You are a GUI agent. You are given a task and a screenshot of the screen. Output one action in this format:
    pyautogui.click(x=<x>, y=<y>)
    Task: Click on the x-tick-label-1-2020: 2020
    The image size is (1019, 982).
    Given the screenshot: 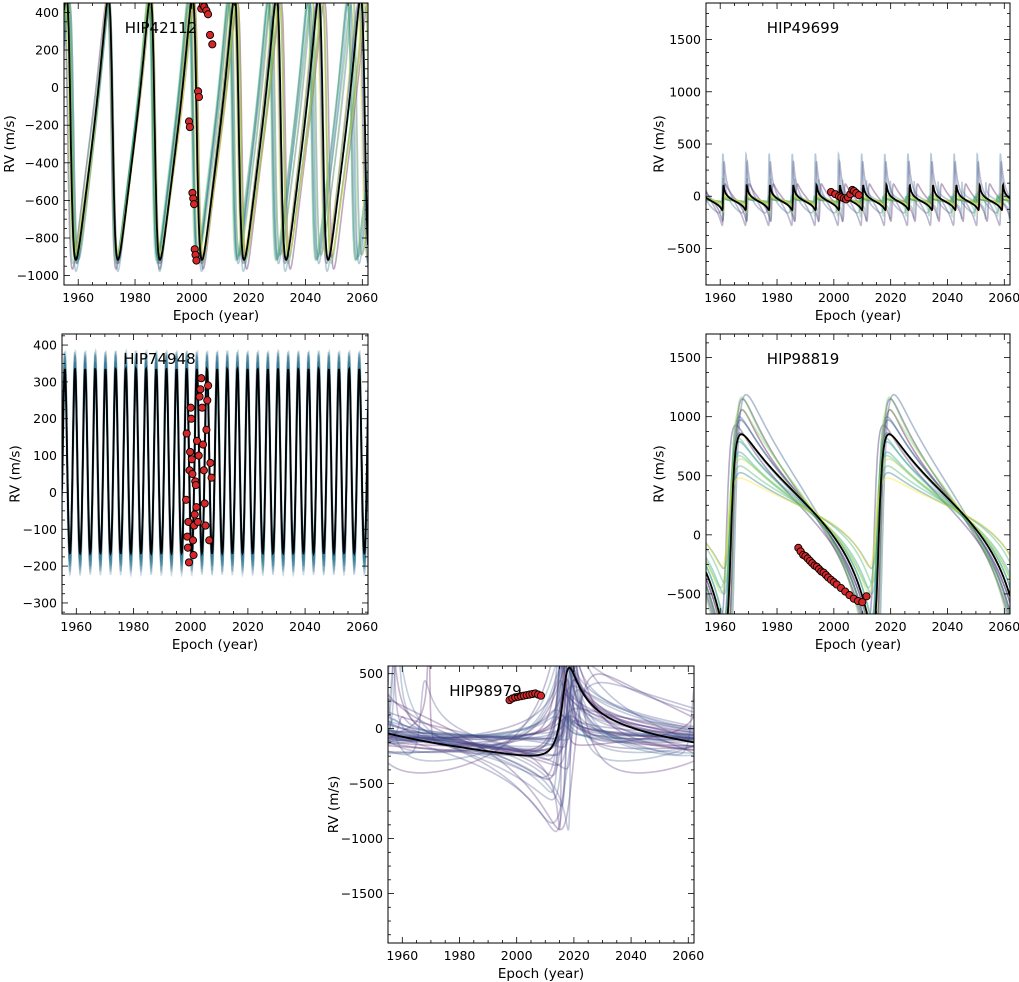 What is the action you would take?
    pyautogui.click(x=249, y=297)
    